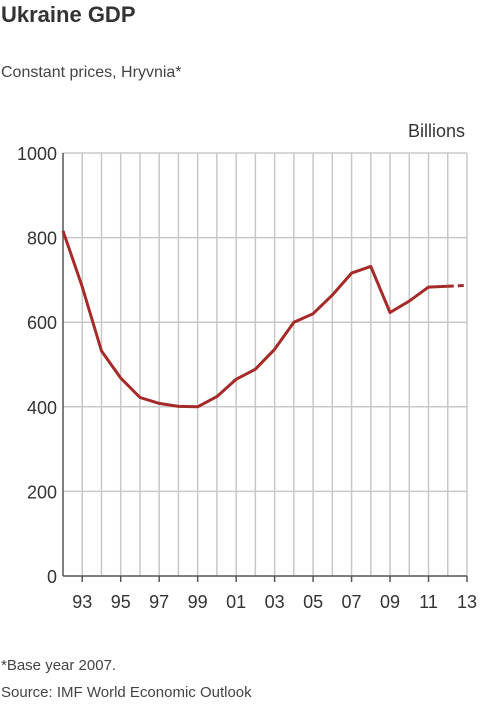 This screenshot has height=708, width=480. Describe the element at coordinates (42, 239) in the screenshot. I see `y-tick-label: 800` at that location.